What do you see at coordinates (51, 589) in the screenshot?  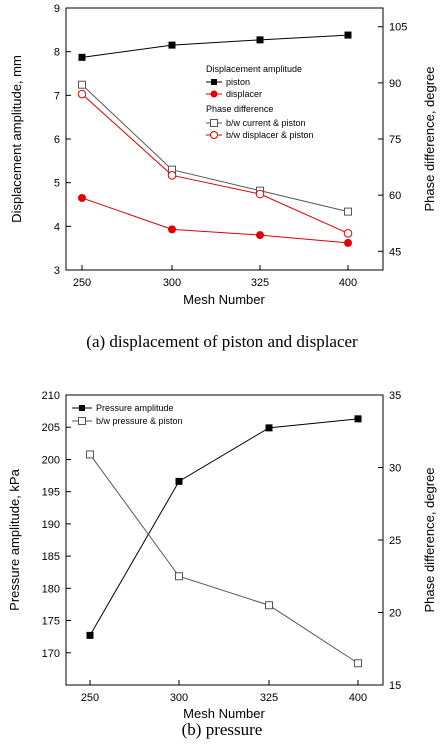 I see `b-left-tick-label: 180` at bounding box center [51, 589].